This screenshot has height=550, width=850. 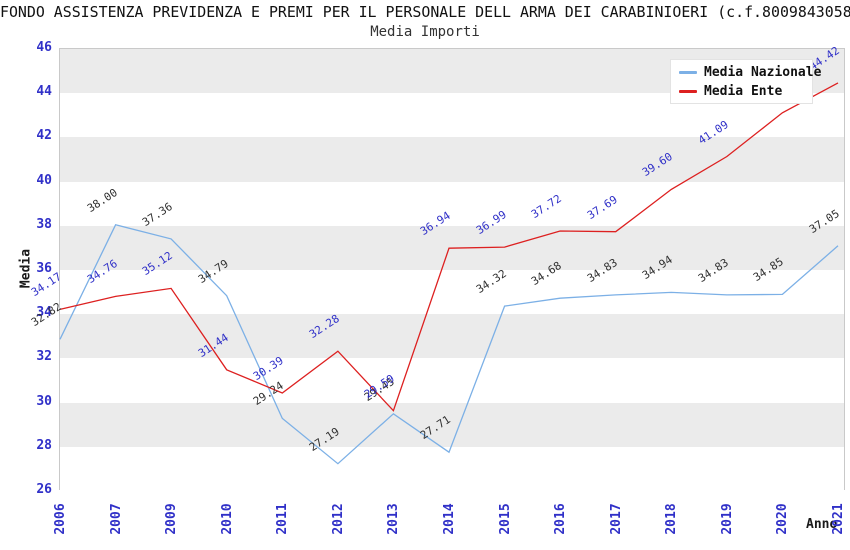 I want to click on x-tick-label: 2017, so click(x=616, y=519).